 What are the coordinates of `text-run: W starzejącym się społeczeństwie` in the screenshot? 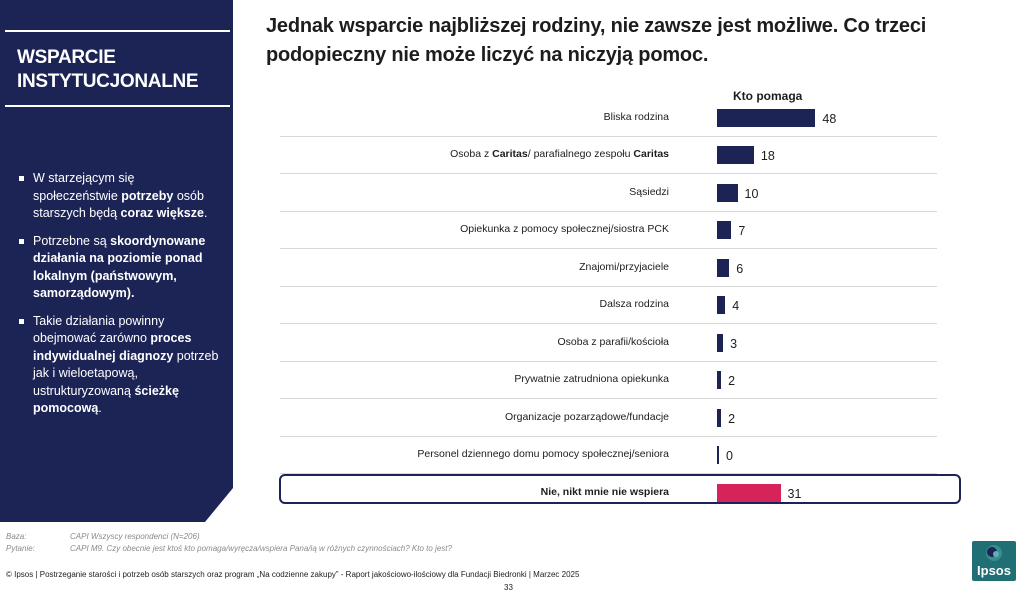 It's located at (84, 187).